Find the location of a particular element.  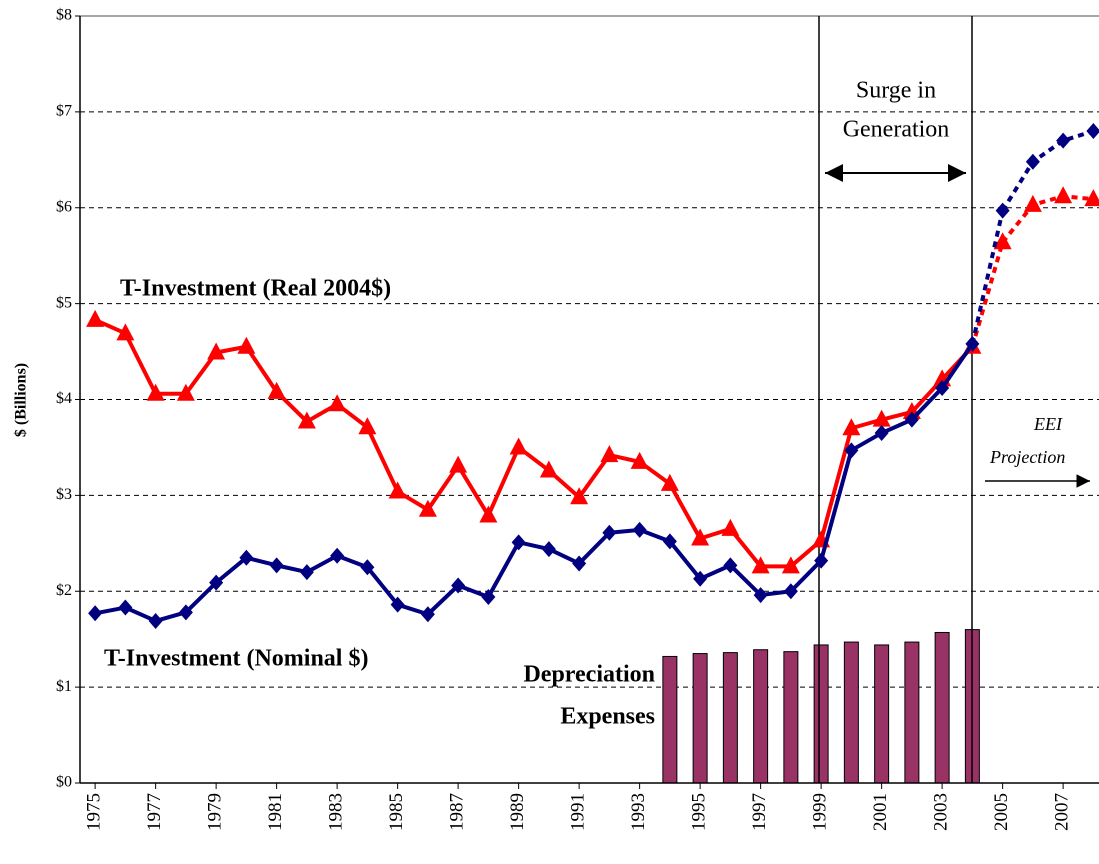

bar-label: Expenses is located at coordinates (607, 717).